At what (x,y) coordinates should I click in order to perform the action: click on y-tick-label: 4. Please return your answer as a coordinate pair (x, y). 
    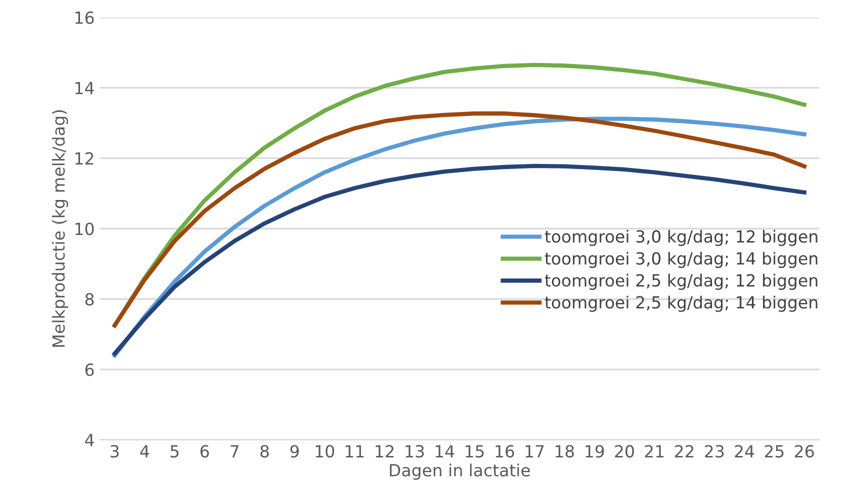
    Looking at the image, I should click on (89, 440).